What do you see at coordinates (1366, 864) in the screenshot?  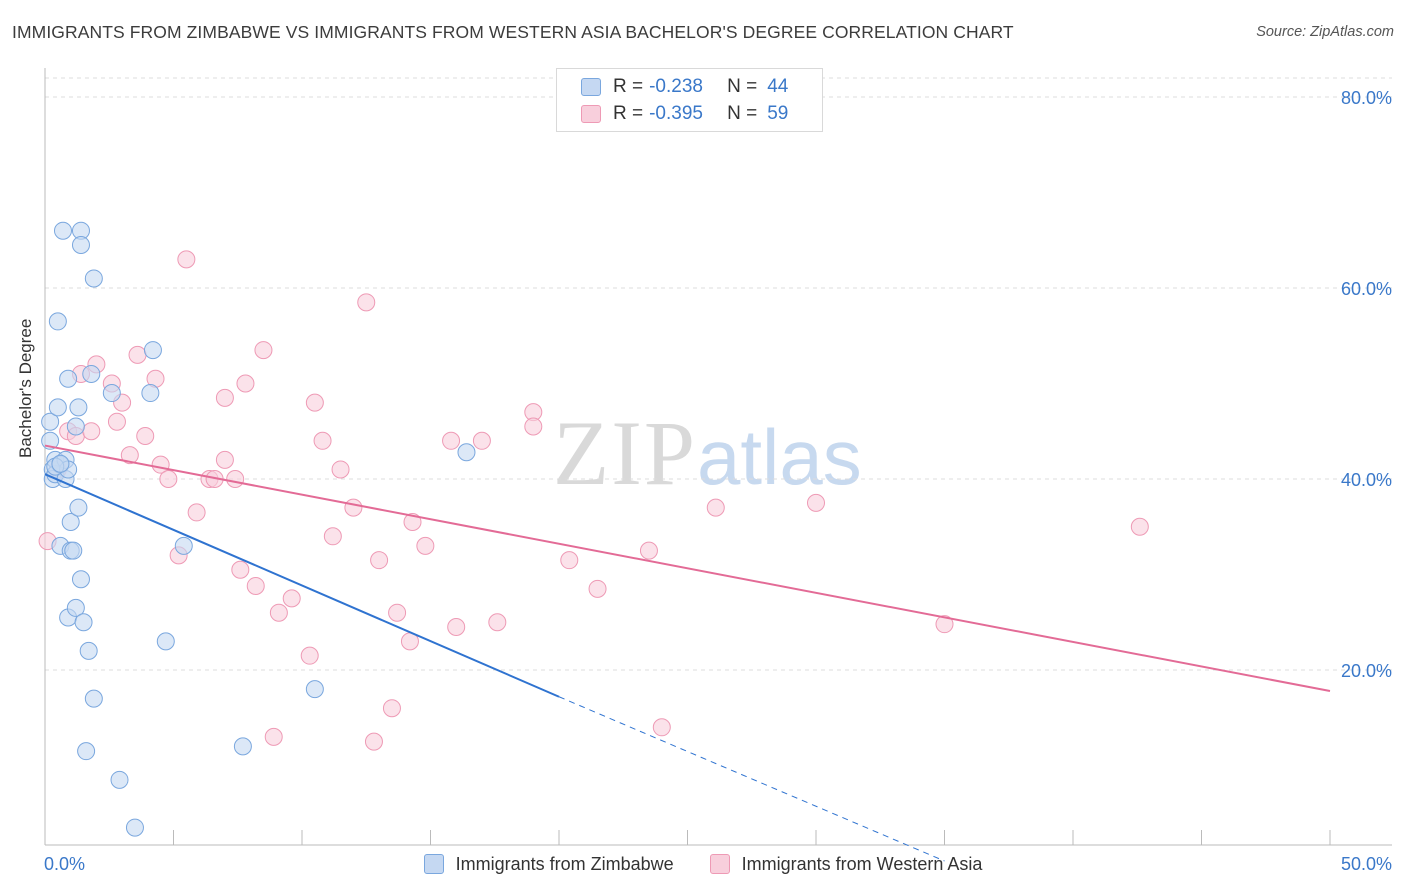 I see `x-tick-label: 50.0%` at bounding box center [1366, 864].